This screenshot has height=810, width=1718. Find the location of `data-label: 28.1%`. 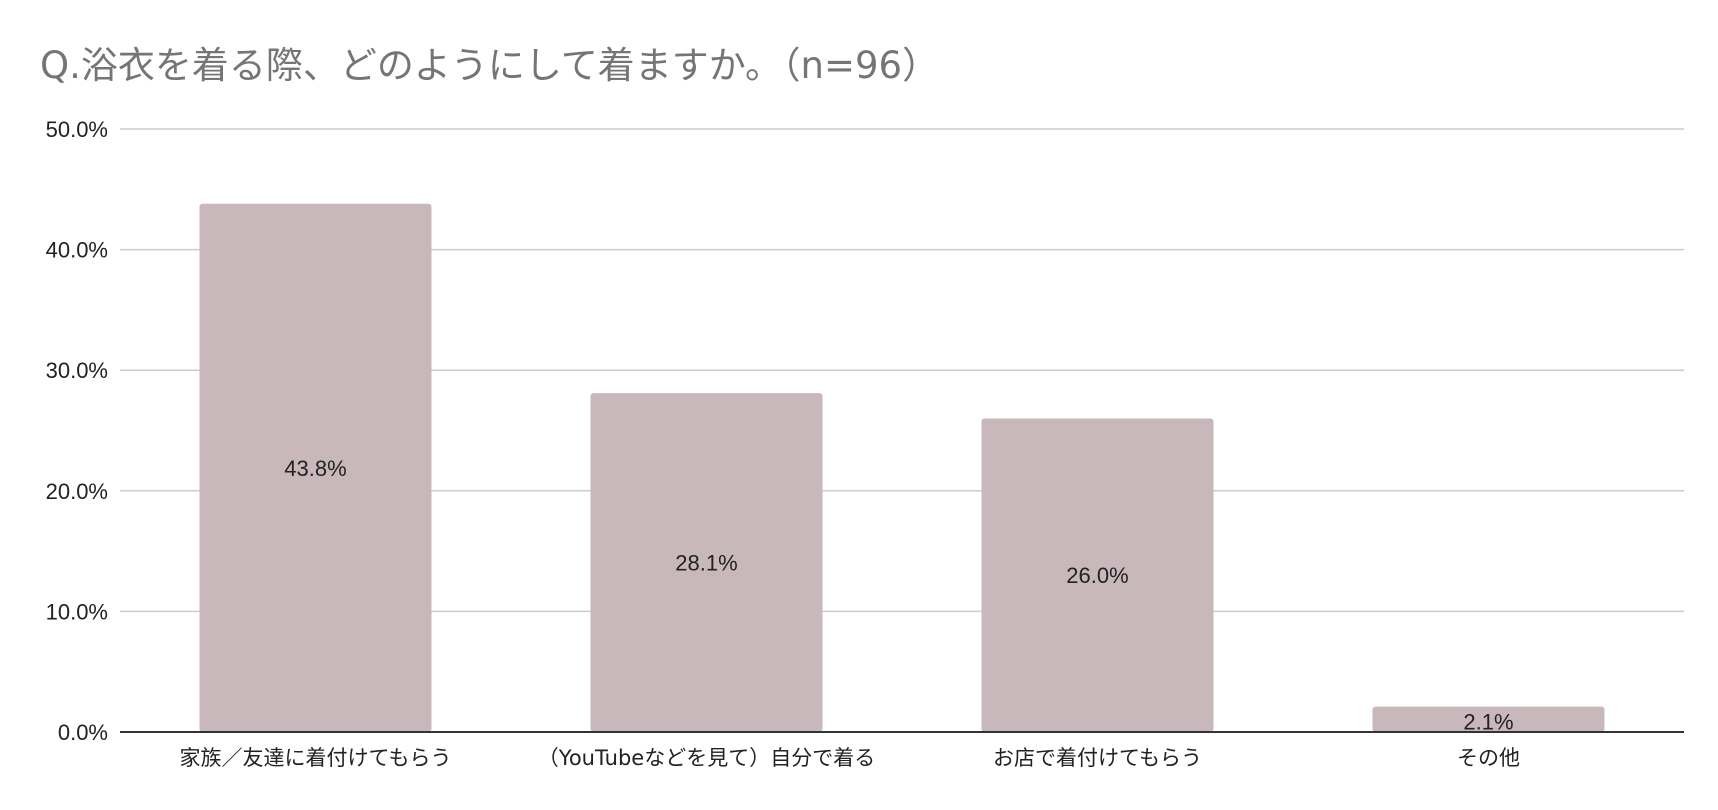

data-label: 28.1% is located at coordinates (706, 563).